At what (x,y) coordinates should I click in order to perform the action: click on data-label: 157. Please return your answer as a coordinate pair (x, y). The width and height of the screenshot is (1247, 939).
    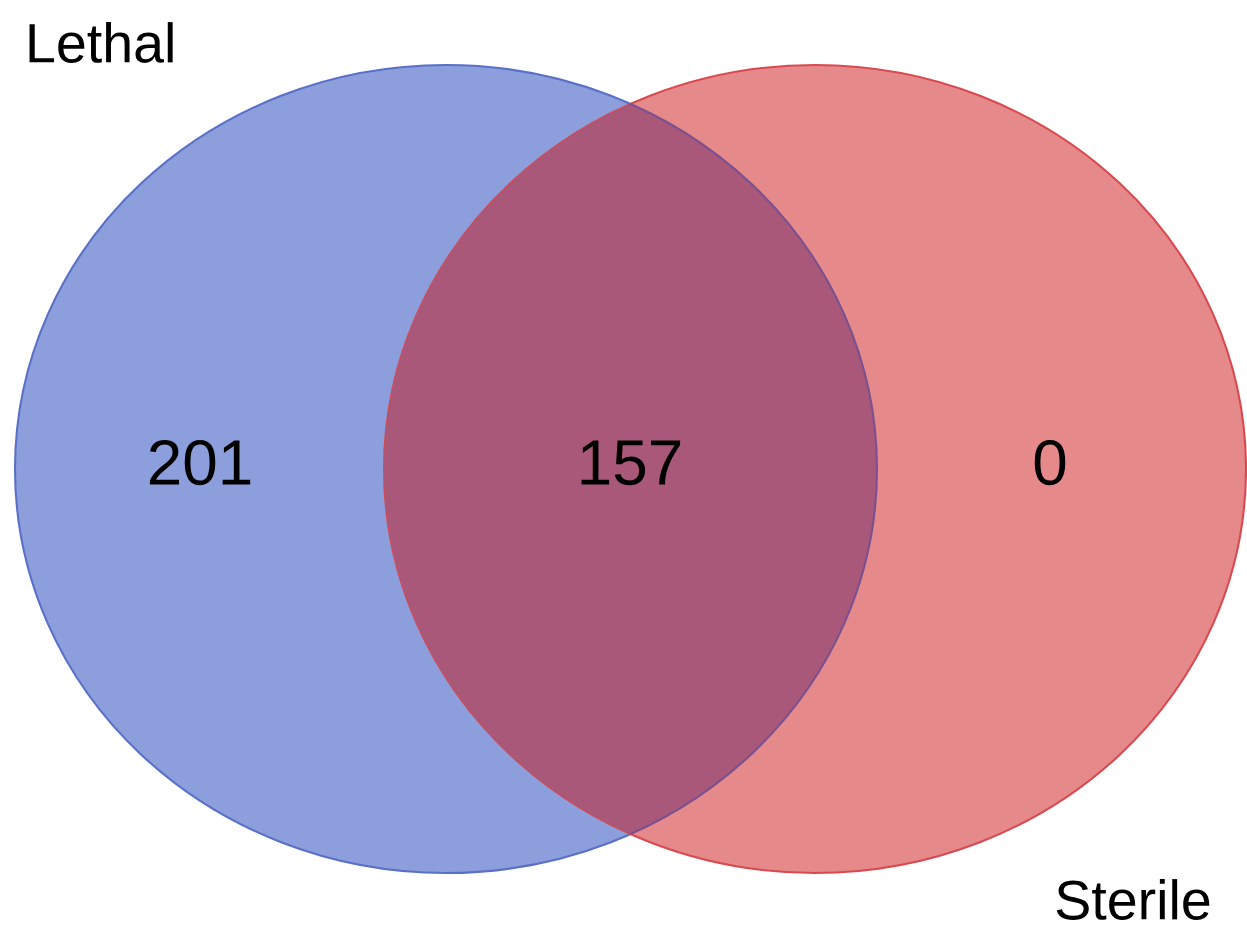
    Looking at the image, I should click on (631, 463).